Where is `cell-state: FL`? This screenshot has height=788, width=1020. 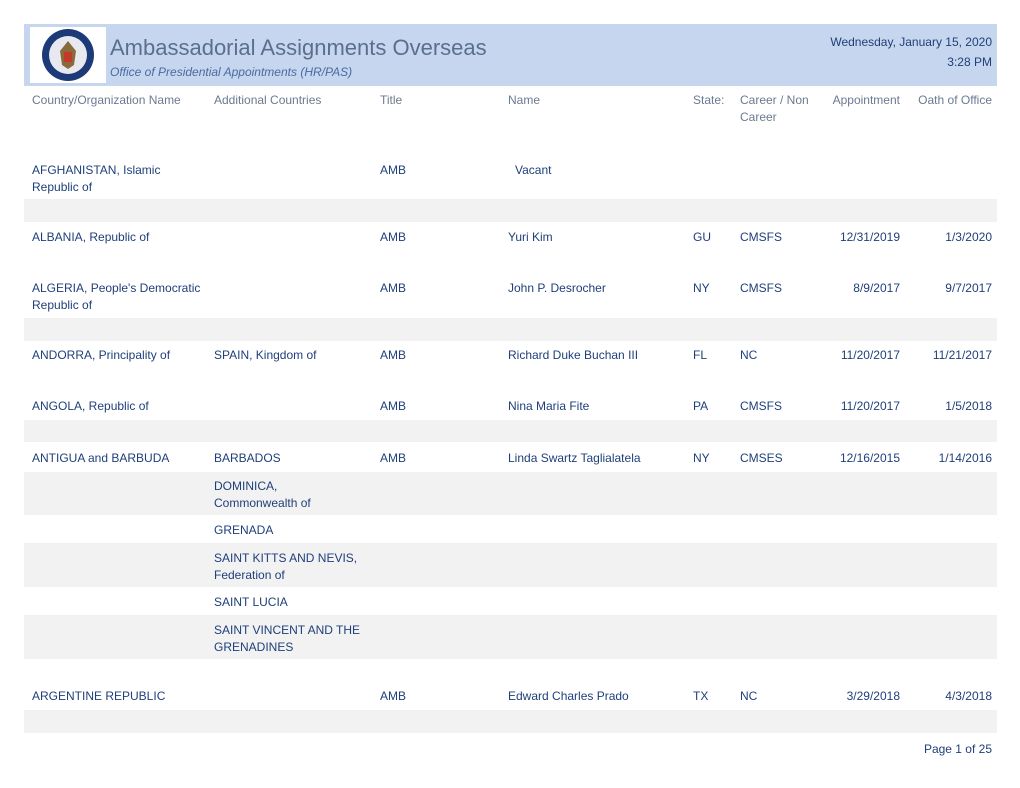
cell-state: FL is located at coordinates (700, 355).